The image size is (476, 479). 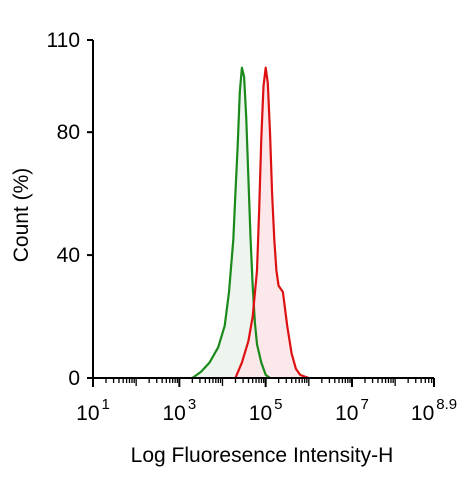 What do you see at coordinates (68, 132) in the screenshot?
I see `y-tick-label: 80` at bounding box center [68, 132].